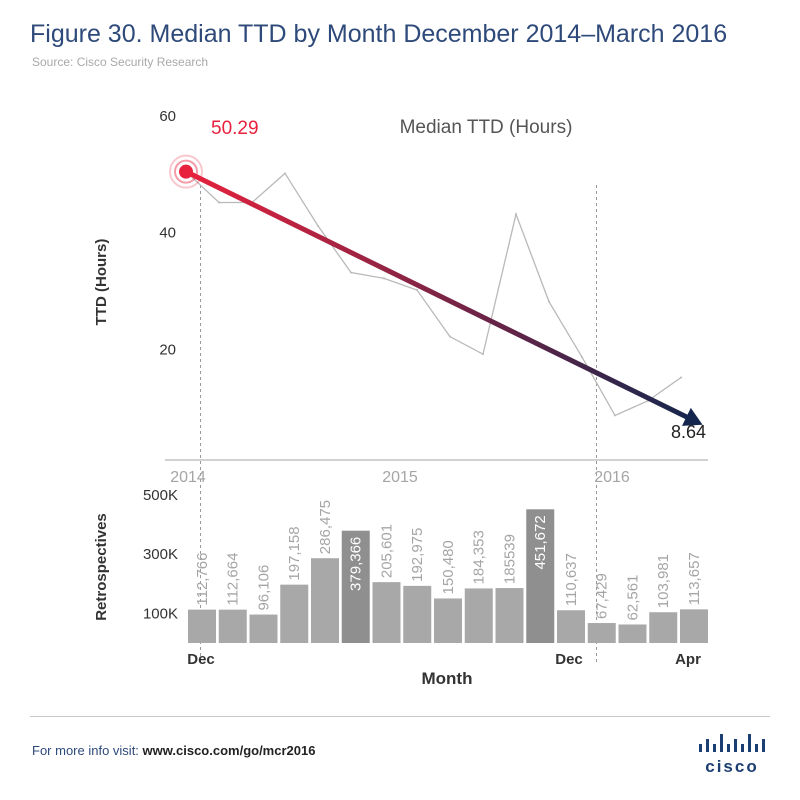 This screenshot has height=800, width=800. I want to click on bar-value-label: 150,480, so click(448, 567).